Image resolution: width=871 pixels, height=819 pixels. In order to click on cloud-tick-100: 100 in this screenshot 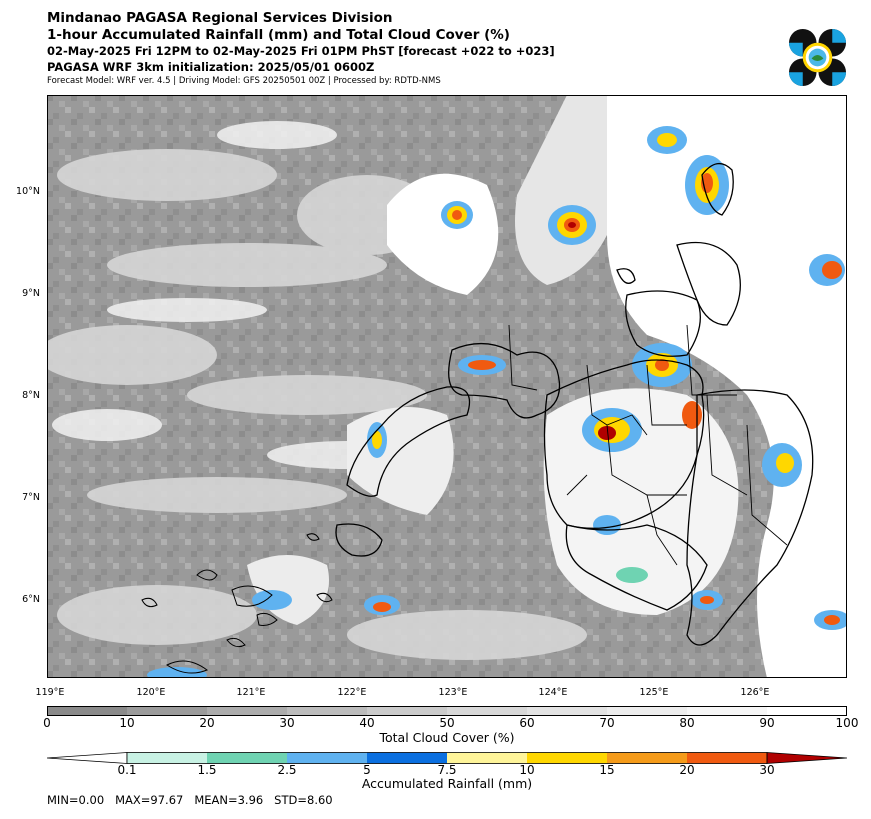, I will do `click(847, 723)`.